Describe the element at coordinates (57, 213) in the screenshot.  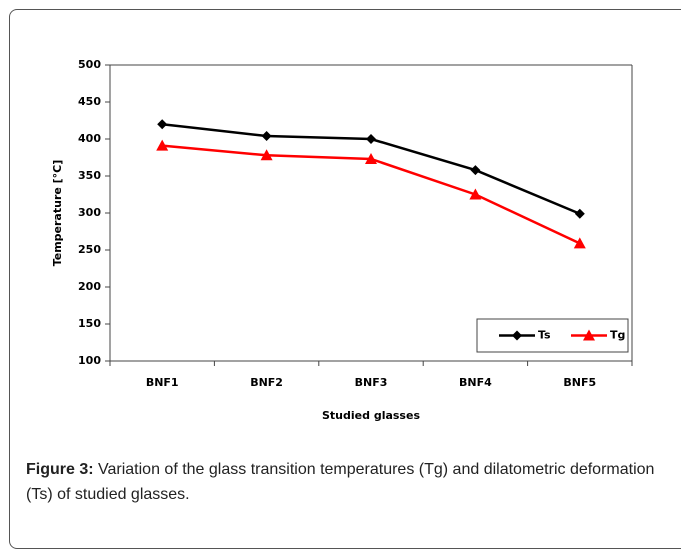
I see `y-axis-label: Temperature [°C]` at that location.